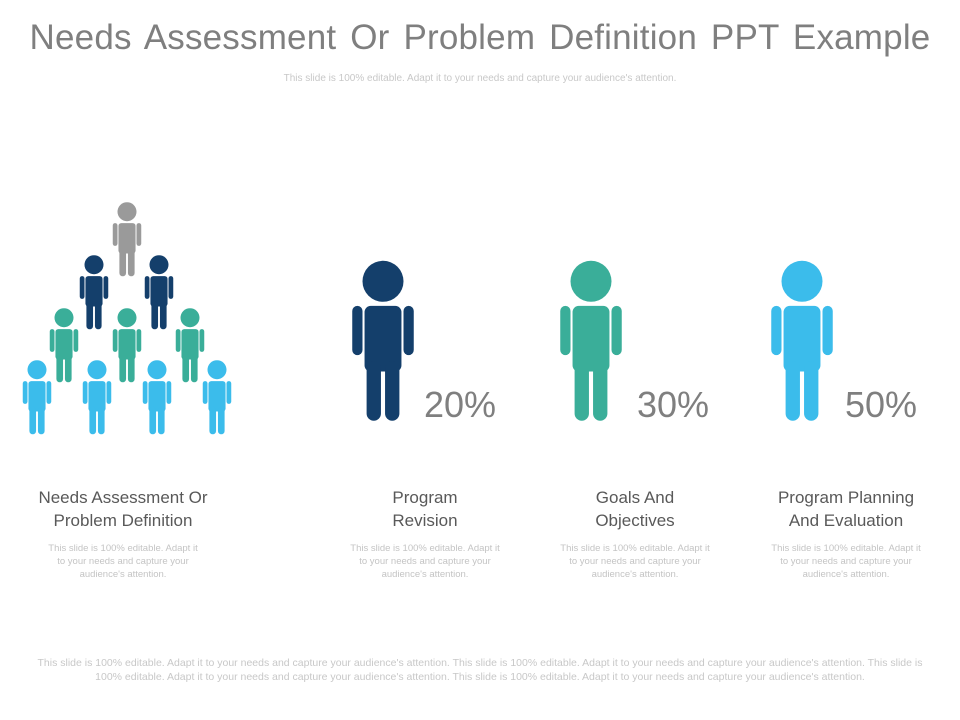  What do you see at coordinates (425, 520) in the screenshot?
I see `column-title-line2: Revision` at bounding box center [425, 520].